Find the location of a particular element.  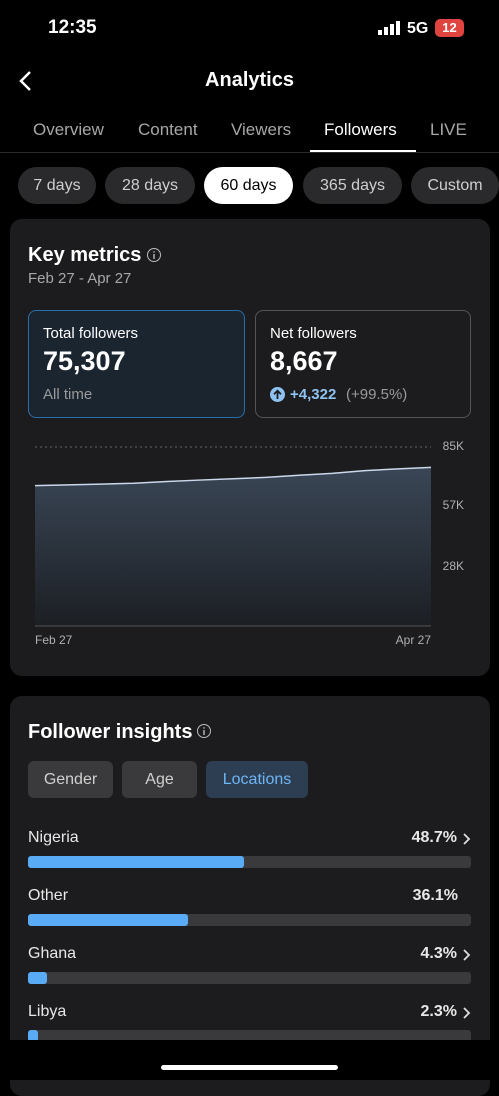

network: 5G is located at coordinates (418, 28).